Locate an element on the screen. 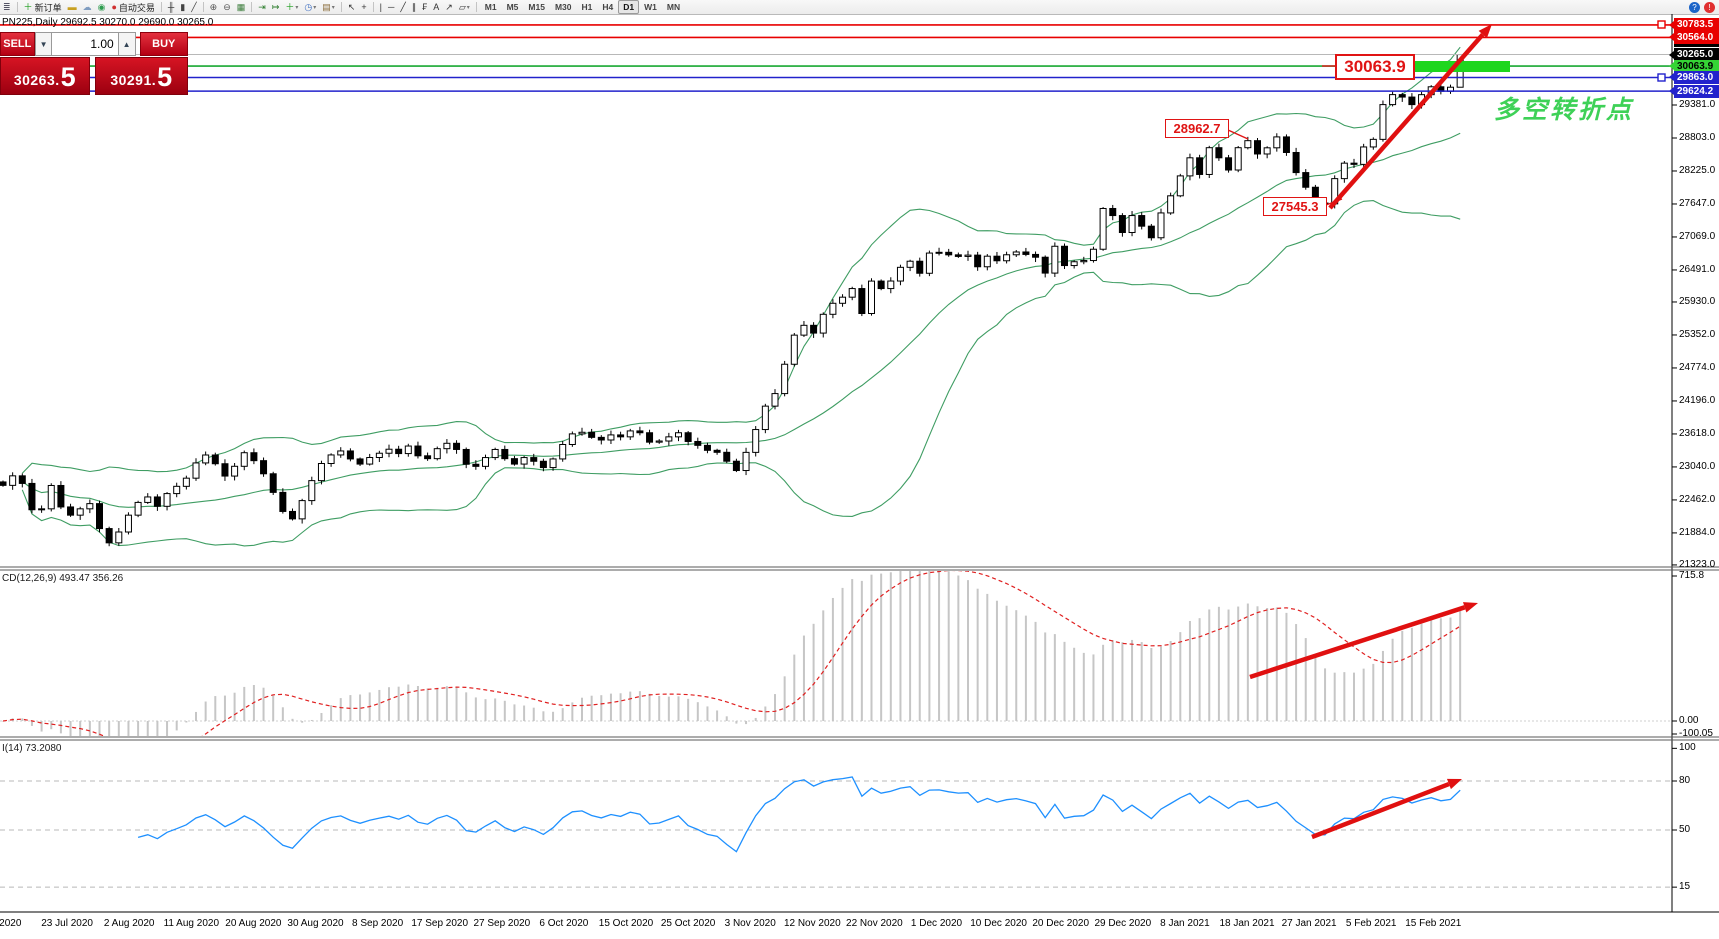  gold-icon: ▬ is located at coordinates (72, 7).